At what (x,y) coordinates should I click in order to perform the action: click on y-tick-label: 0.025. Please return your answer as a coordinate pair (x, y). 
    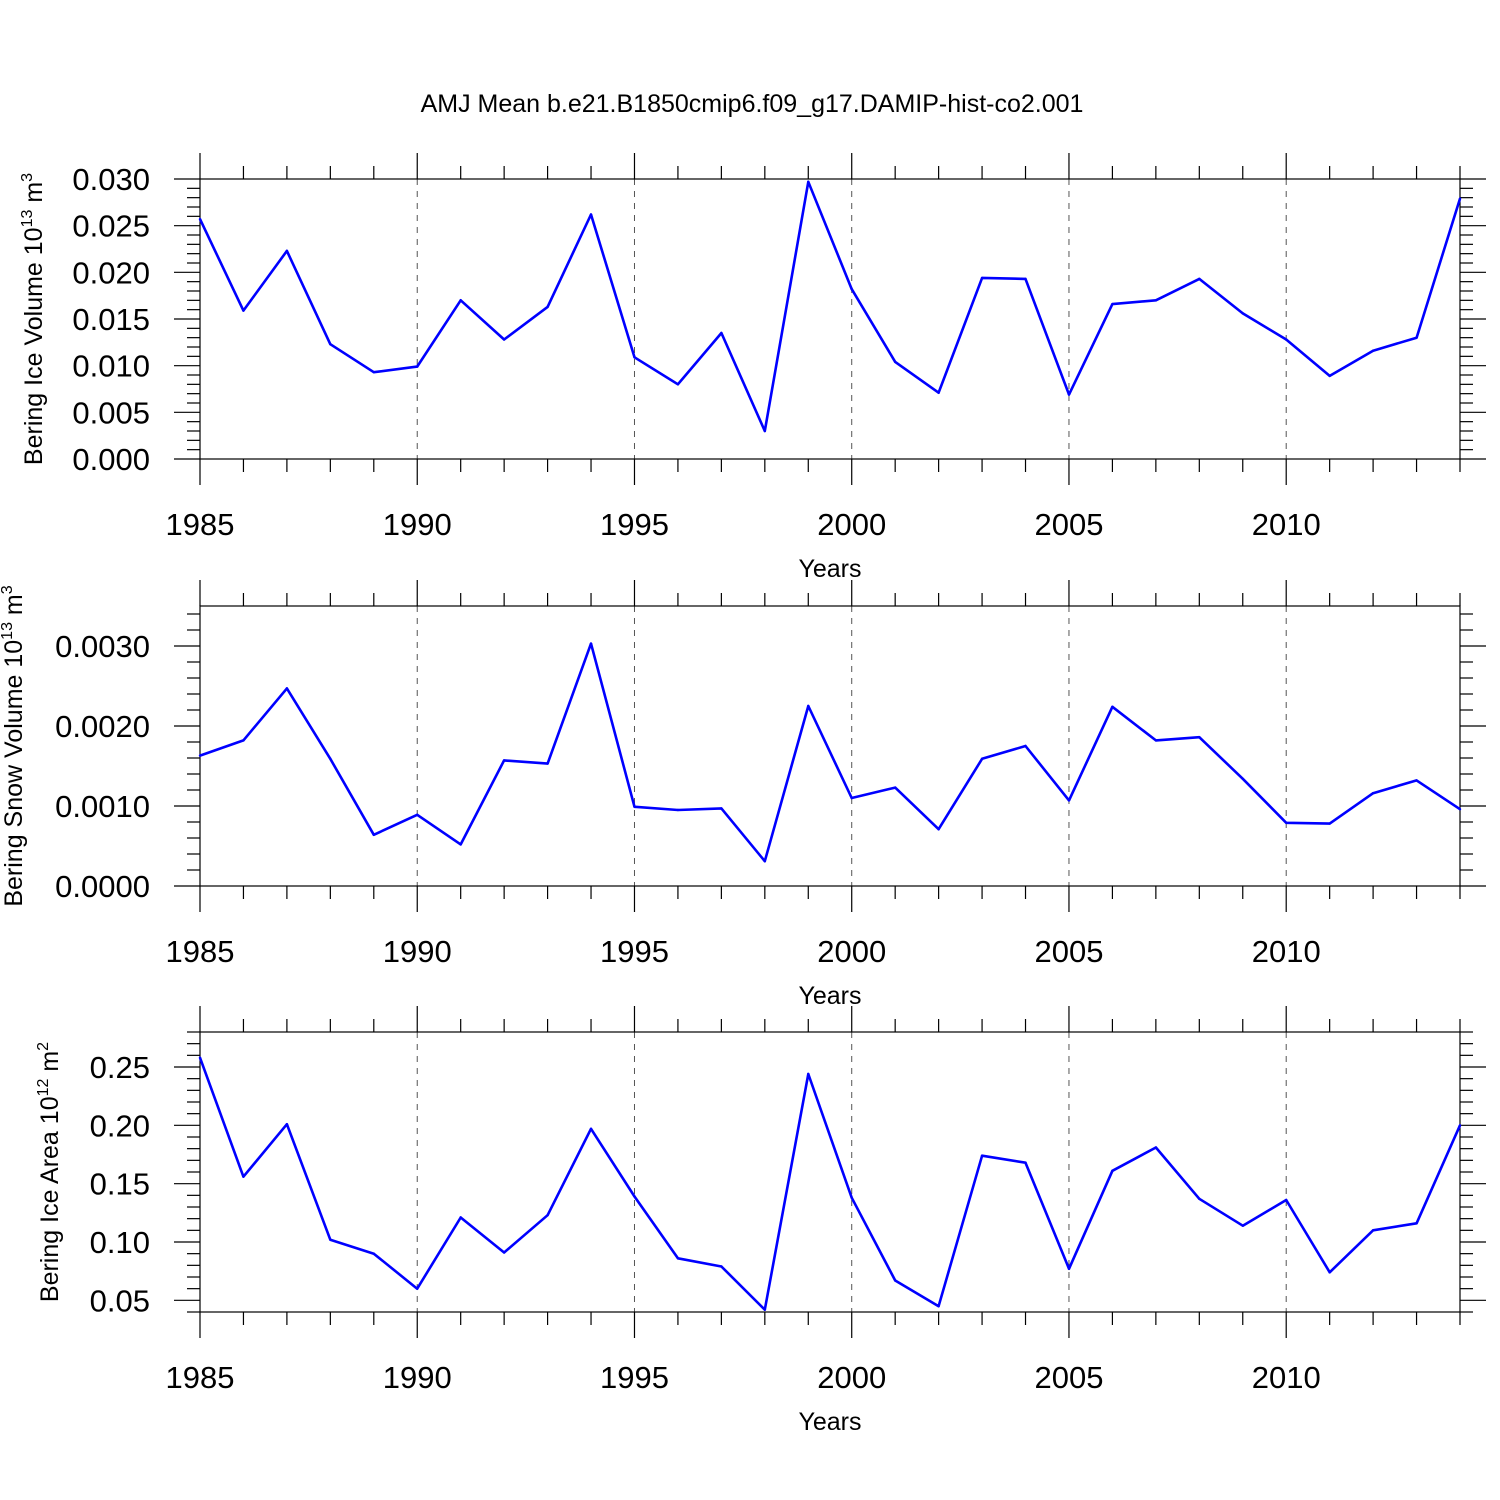
    Looking at the image, I should click on (111, 226).